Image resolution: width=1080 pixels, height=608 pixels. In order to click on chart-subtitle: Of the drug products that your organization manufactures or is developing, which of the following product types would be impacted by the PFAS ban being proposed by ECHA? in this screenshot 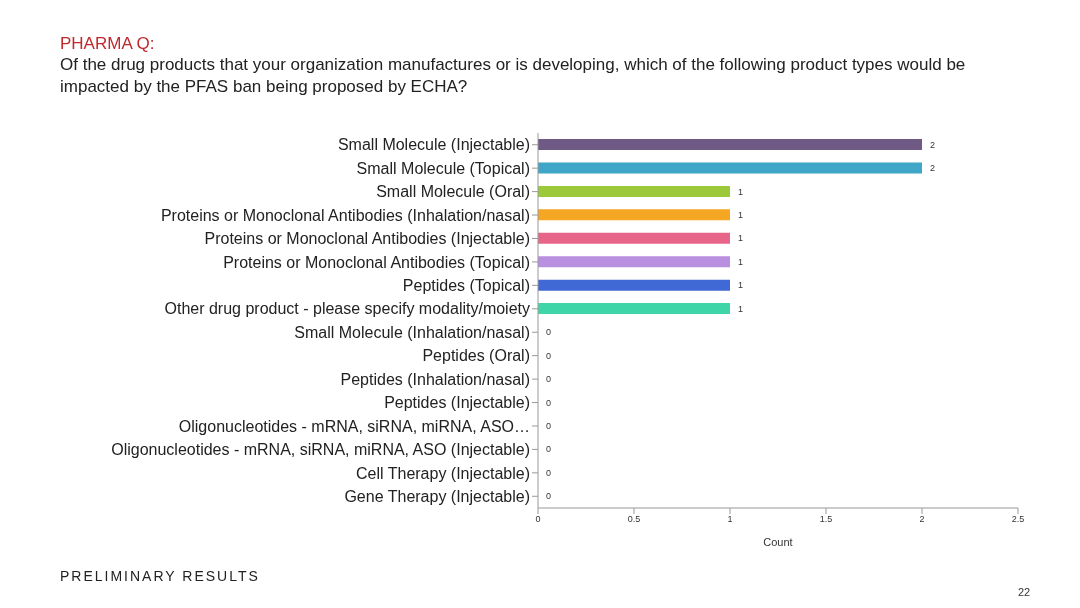, I will do `click(513, 76)`.